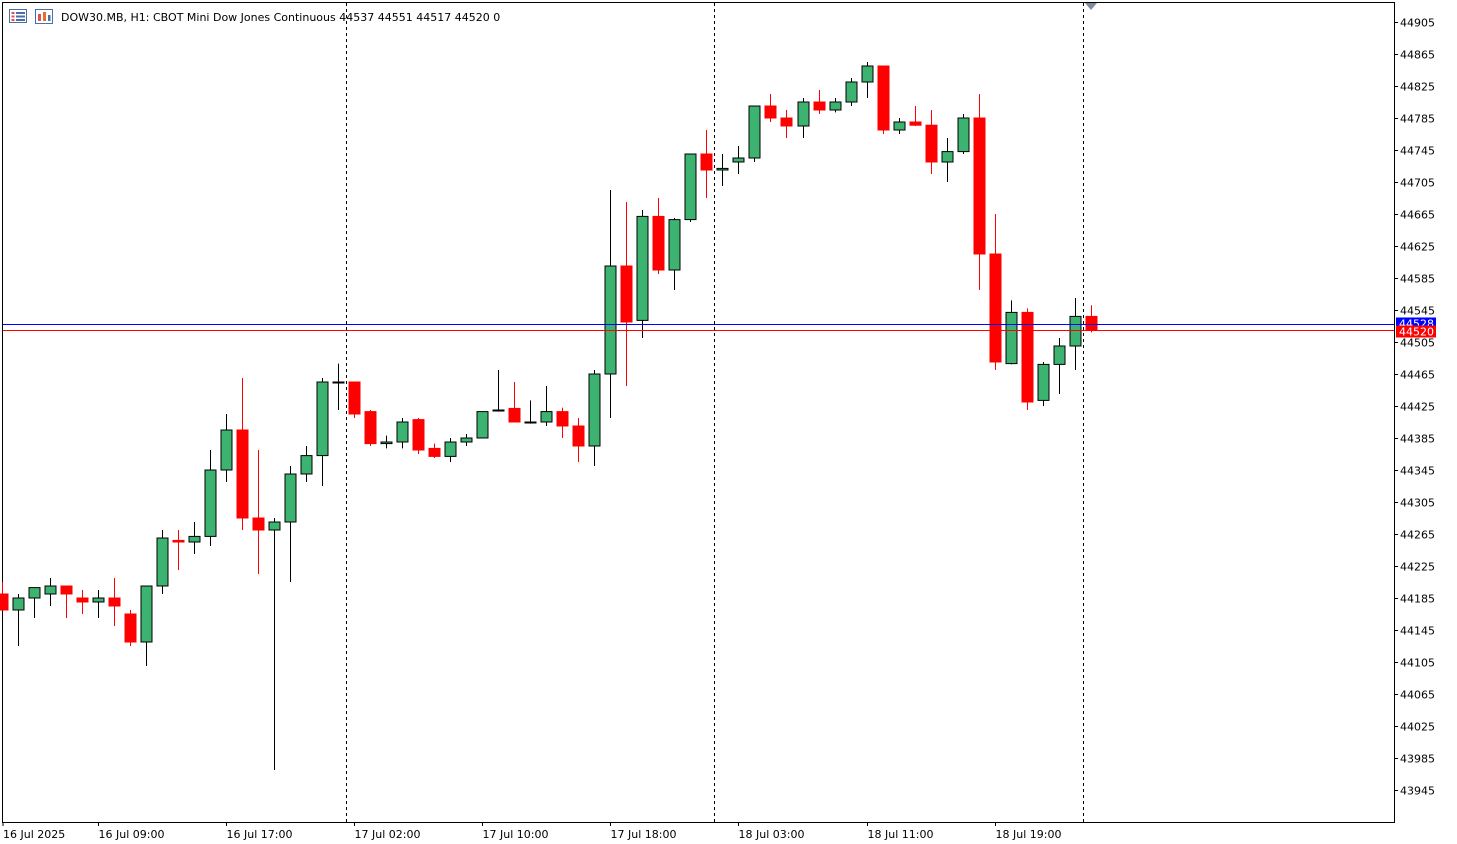  What do you see at coordinates (1029, 834) in the screenshot?
I see `x-tick-label-8: 18 Jul 19:00` at bounding box center [1029, 834].